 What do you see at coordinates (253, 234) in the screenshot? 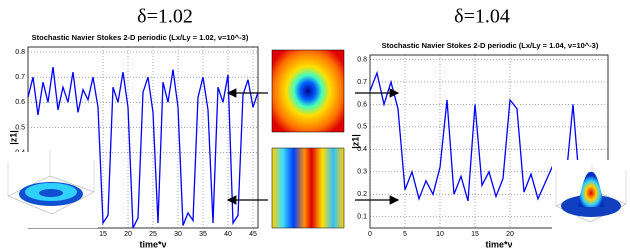
I see `x-tick-label: 45` at bounding box center [253, 234].